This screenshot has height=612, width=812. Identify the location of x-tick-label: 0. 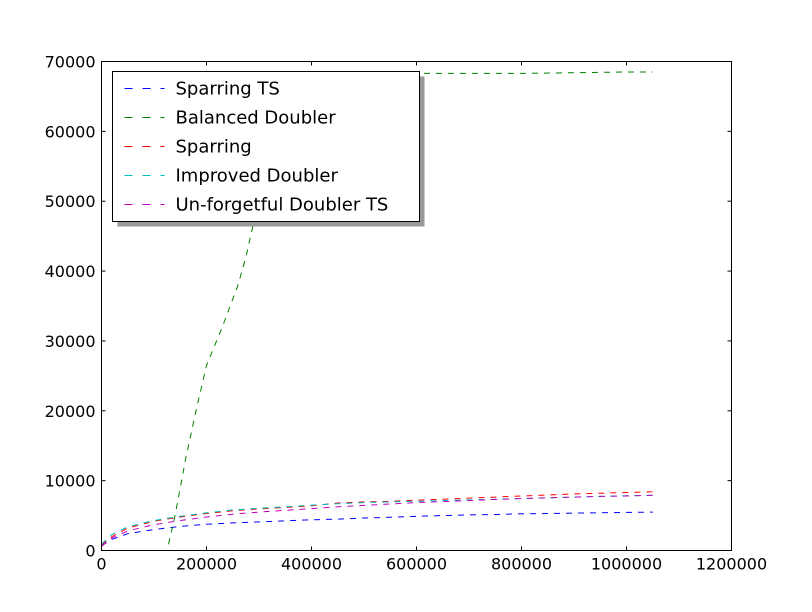
(101, 564).